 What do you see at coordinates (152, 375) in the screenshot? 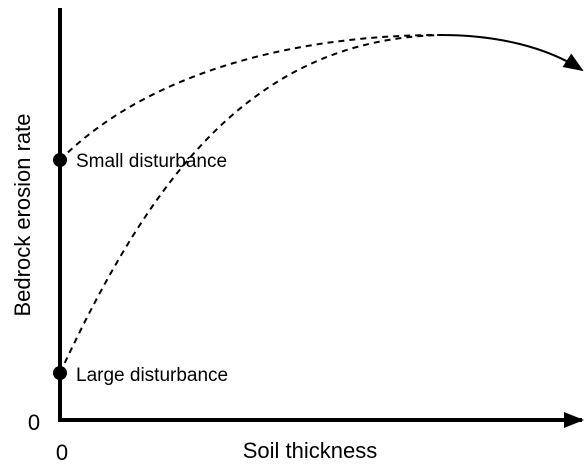
I see `point-label: Large disturbance` at bounding box center [152, 375].